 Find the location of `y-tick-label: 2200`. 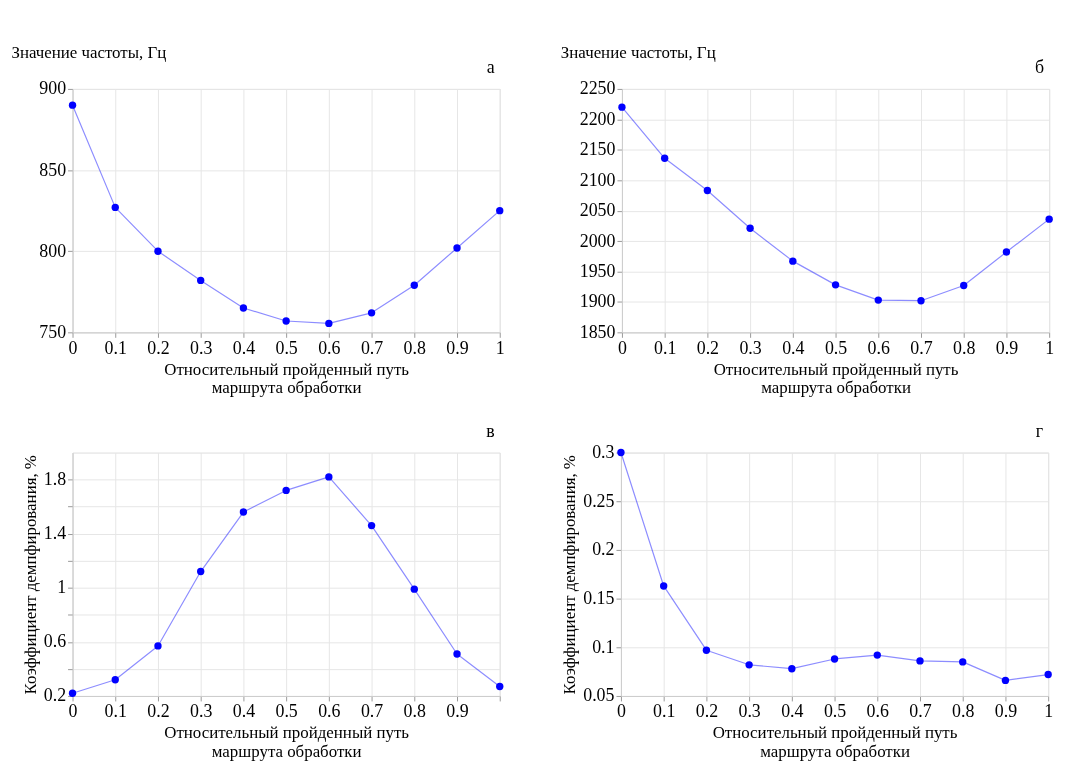

y-tick-label: 2200 is located at coordinates (597, 118).